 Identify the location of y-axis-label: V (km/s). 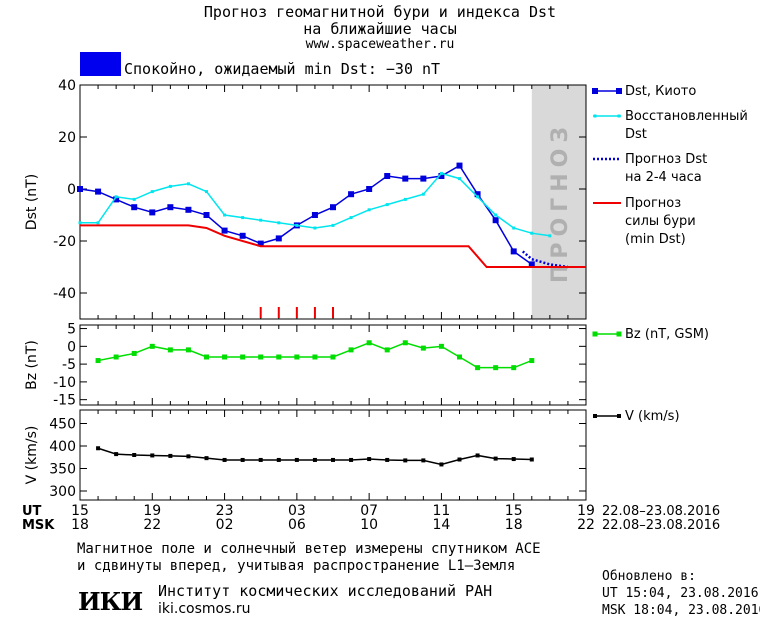
(32, 455).